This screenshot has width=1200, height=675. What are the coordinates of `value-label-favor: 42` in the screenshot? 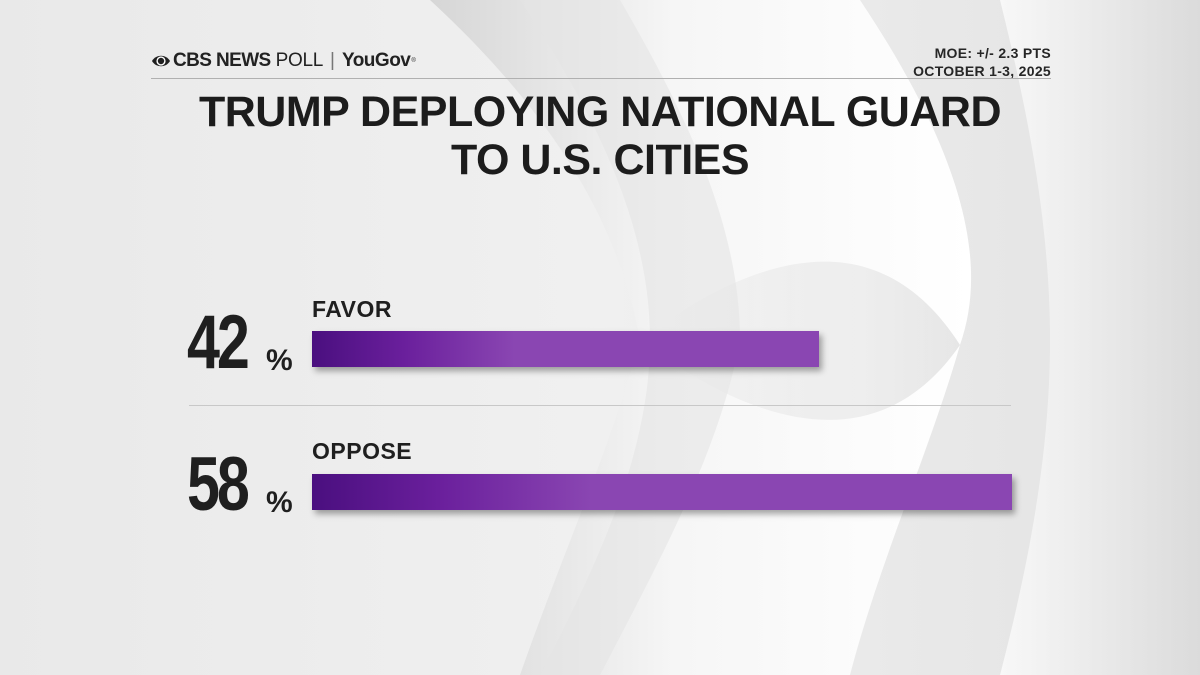 It's located at (218, 342).